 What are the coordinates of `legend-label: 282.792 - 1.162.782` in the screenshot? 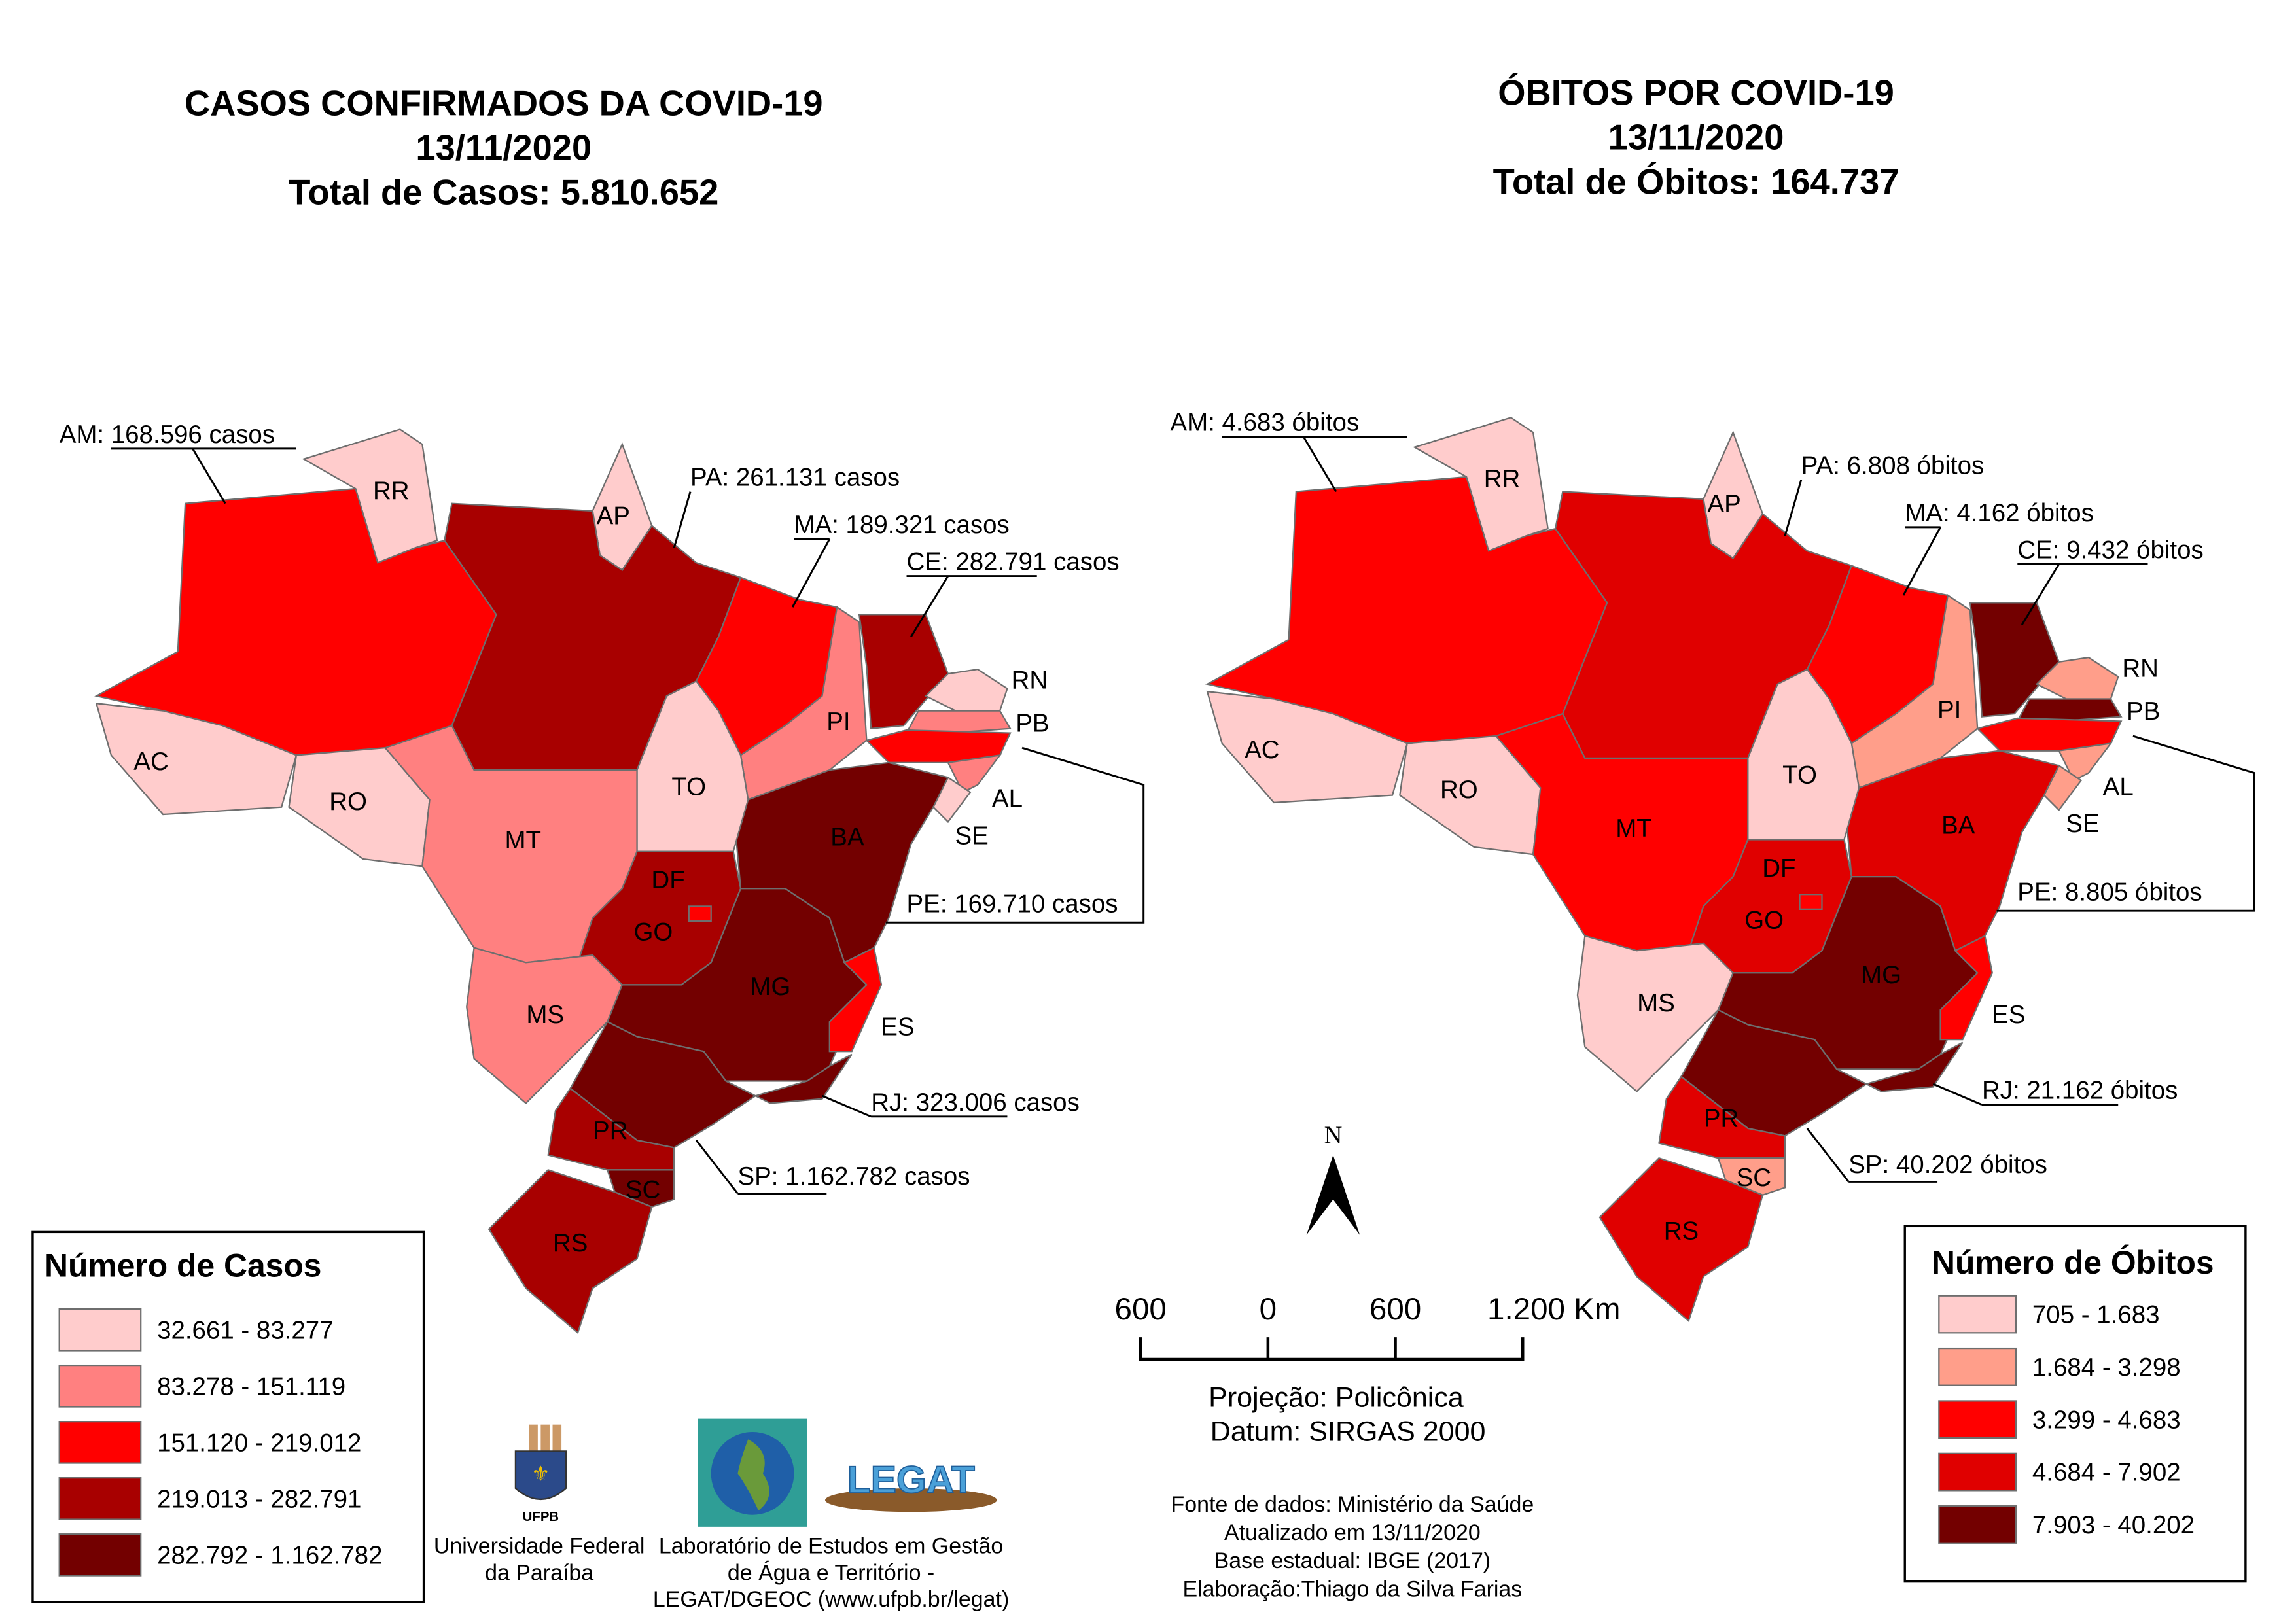 It's located at (269, 1555).